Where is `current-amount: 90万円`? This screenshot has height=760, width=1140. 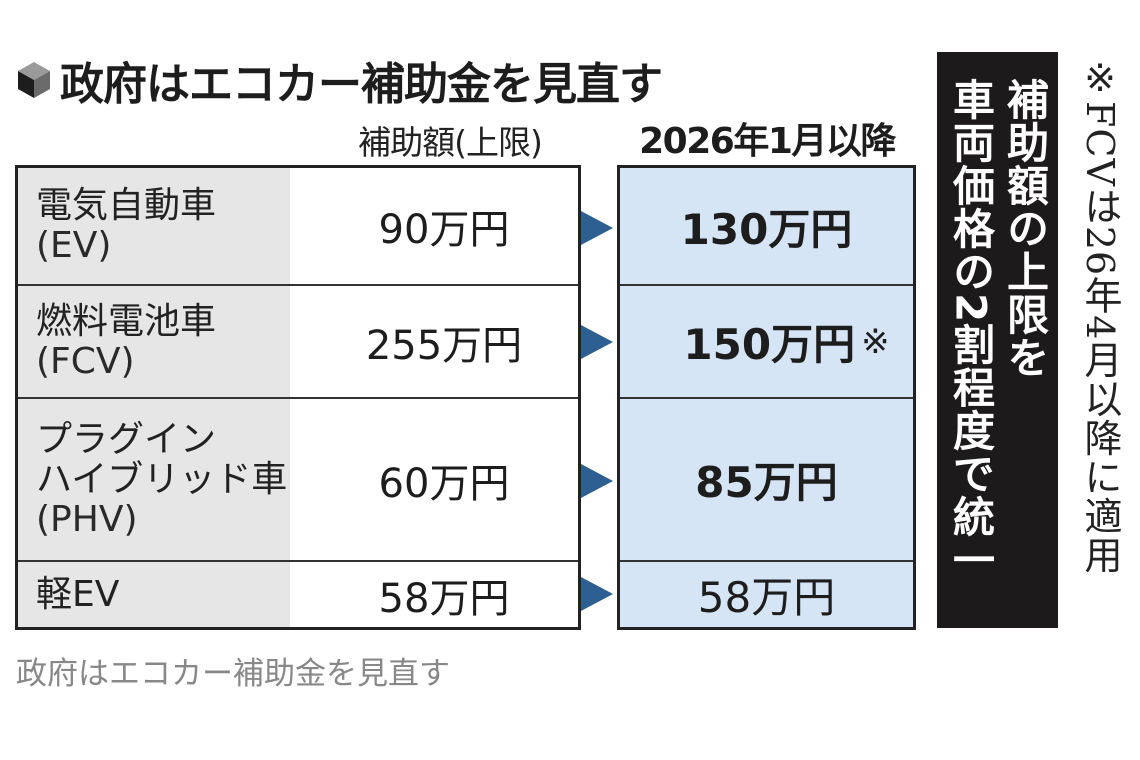
current-amount: 90万円 is located at coordinates (444, 230).